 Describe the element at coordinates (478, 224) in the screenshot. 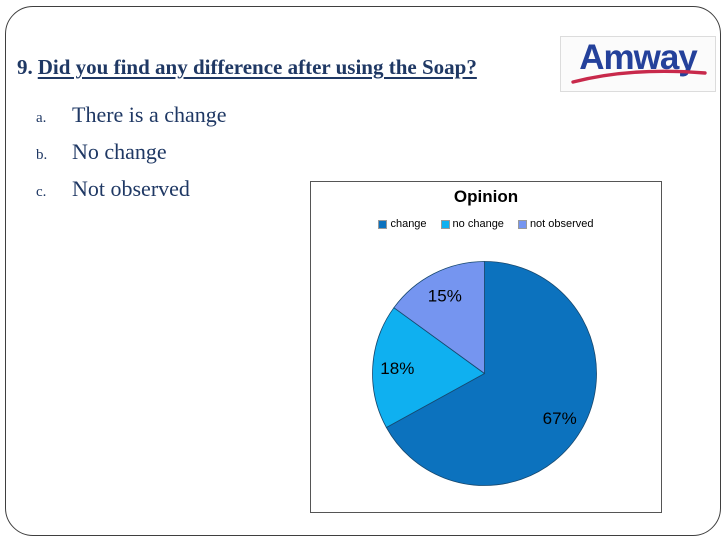

I see `legend-label: no change` at that location.